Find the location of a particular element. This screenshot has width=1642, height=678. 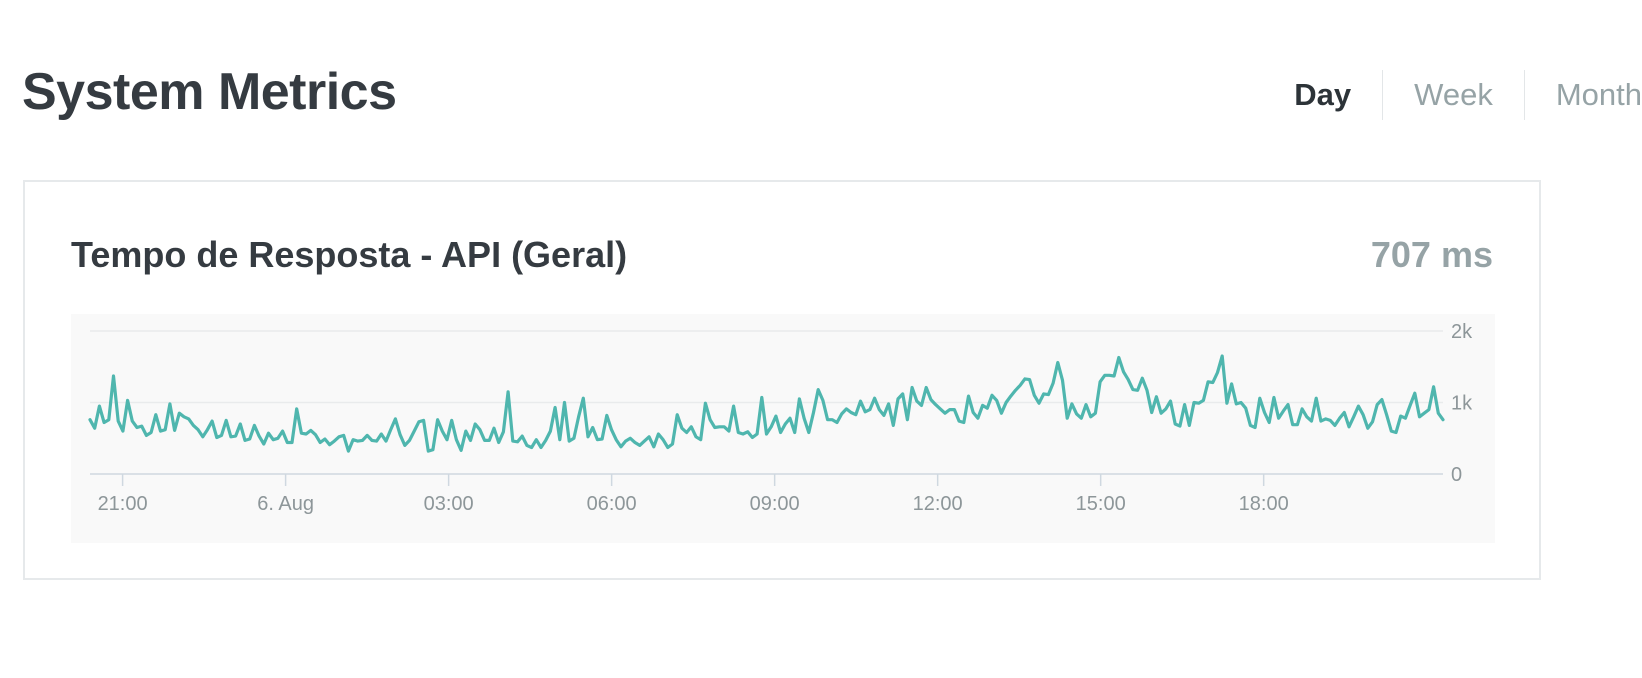

x-tick-label: 18:00 is located at coordinates (1264, 504).